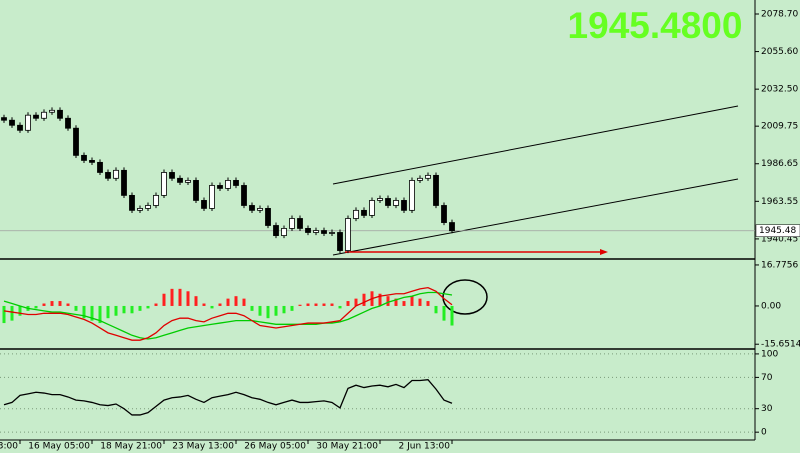 The height and width of the screenshot is (453, 800). Describe the element at coordinates (779, 164) in the screenshot. I see `y-tick-label: 1986.65` at that location.